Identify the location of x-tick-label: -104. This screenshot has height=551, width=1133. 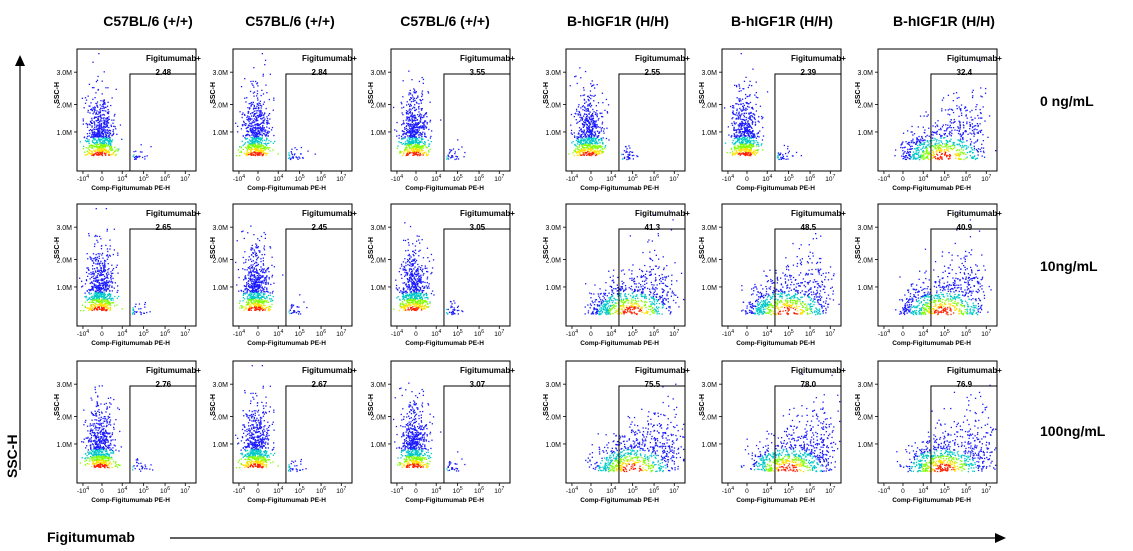
(83, 178).